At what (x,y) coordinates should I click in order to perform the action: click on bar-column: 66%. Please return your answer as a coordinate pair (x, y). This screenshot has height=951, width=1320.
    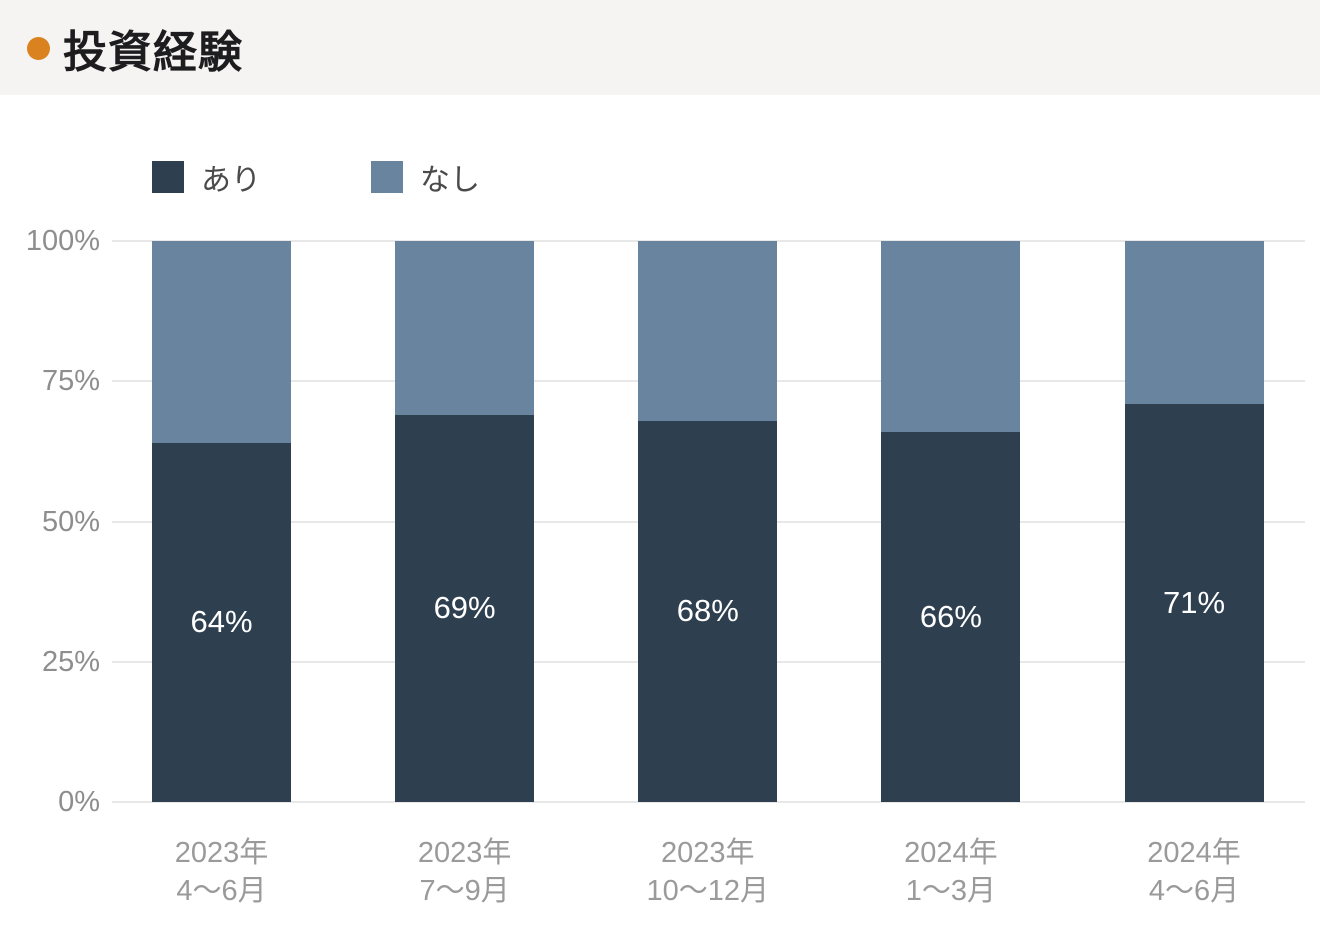
    Looking at the image, I should click on (951, 521).